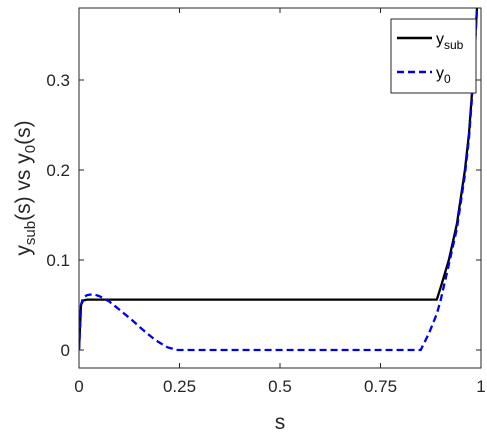 The height and width of the screenshot is (437, 487). Describe the element at coordinates (58, 170) in the screenshot. I see `y-tick-label: 0.2` at that location.